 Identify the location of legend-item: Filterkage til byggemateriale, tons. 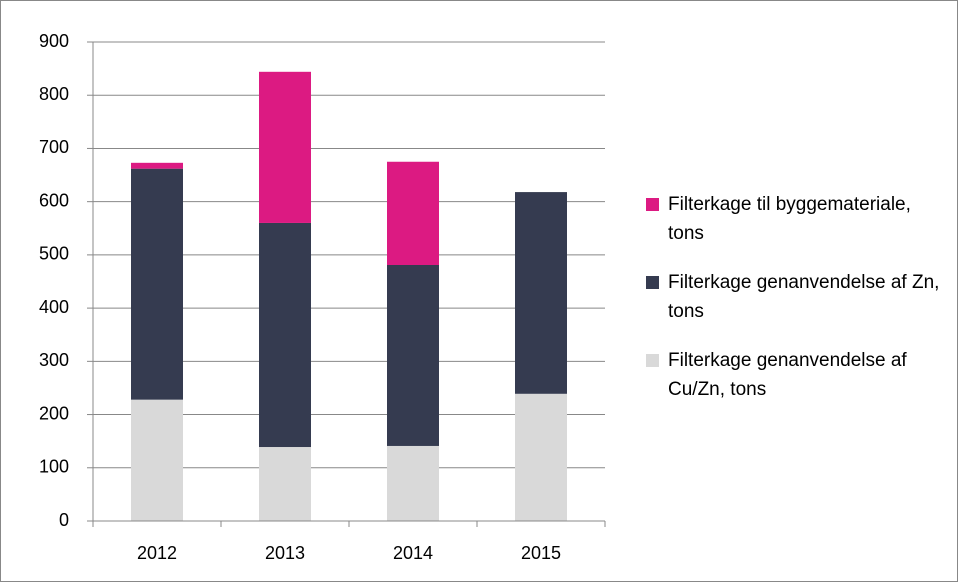
(796, 219).